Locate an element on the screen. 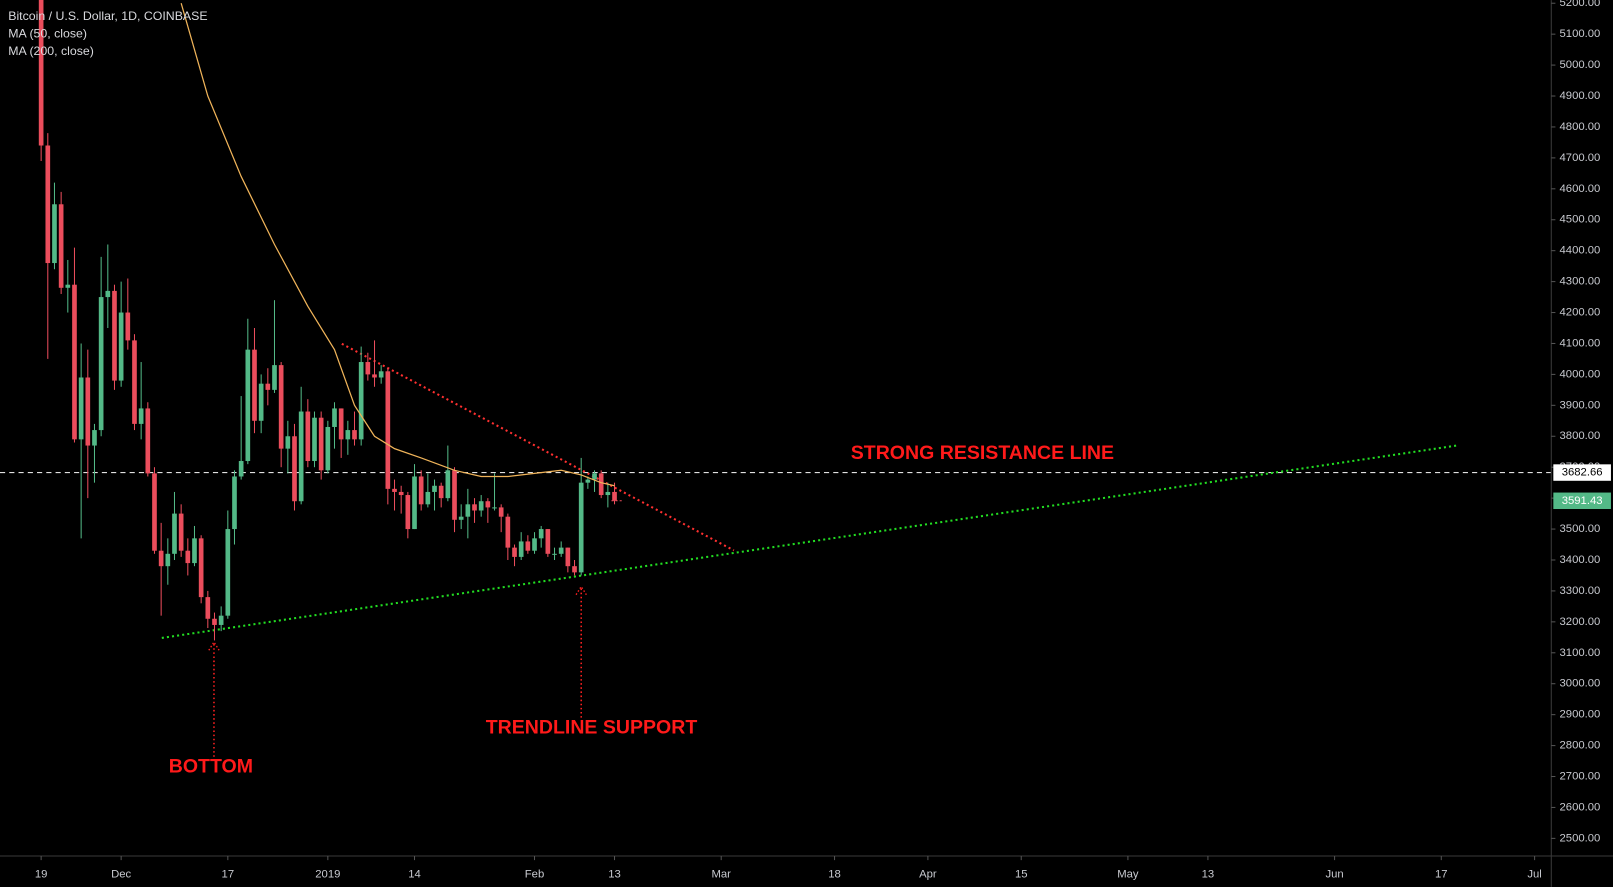  legend-title: Bitcoin / U.S. Dollar, 1D, COINBASE is located at coordinates (107, 16).